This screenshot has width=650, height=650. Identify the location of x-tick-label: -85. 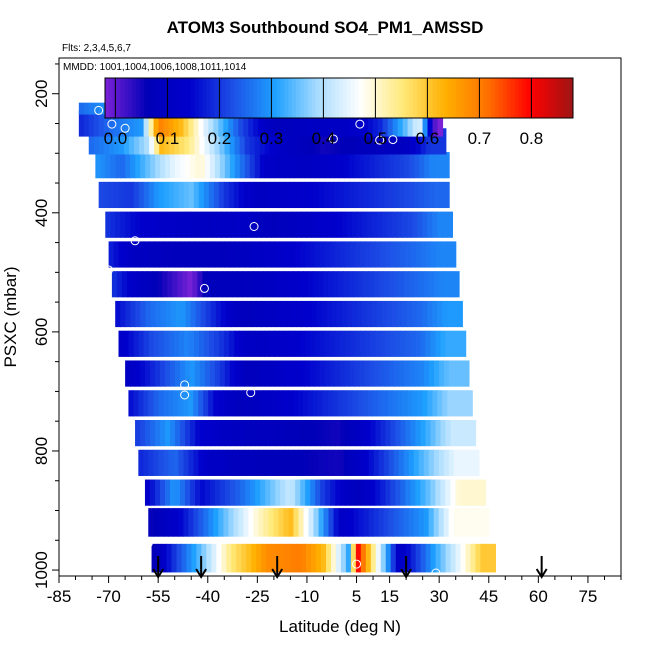
(59, 596).